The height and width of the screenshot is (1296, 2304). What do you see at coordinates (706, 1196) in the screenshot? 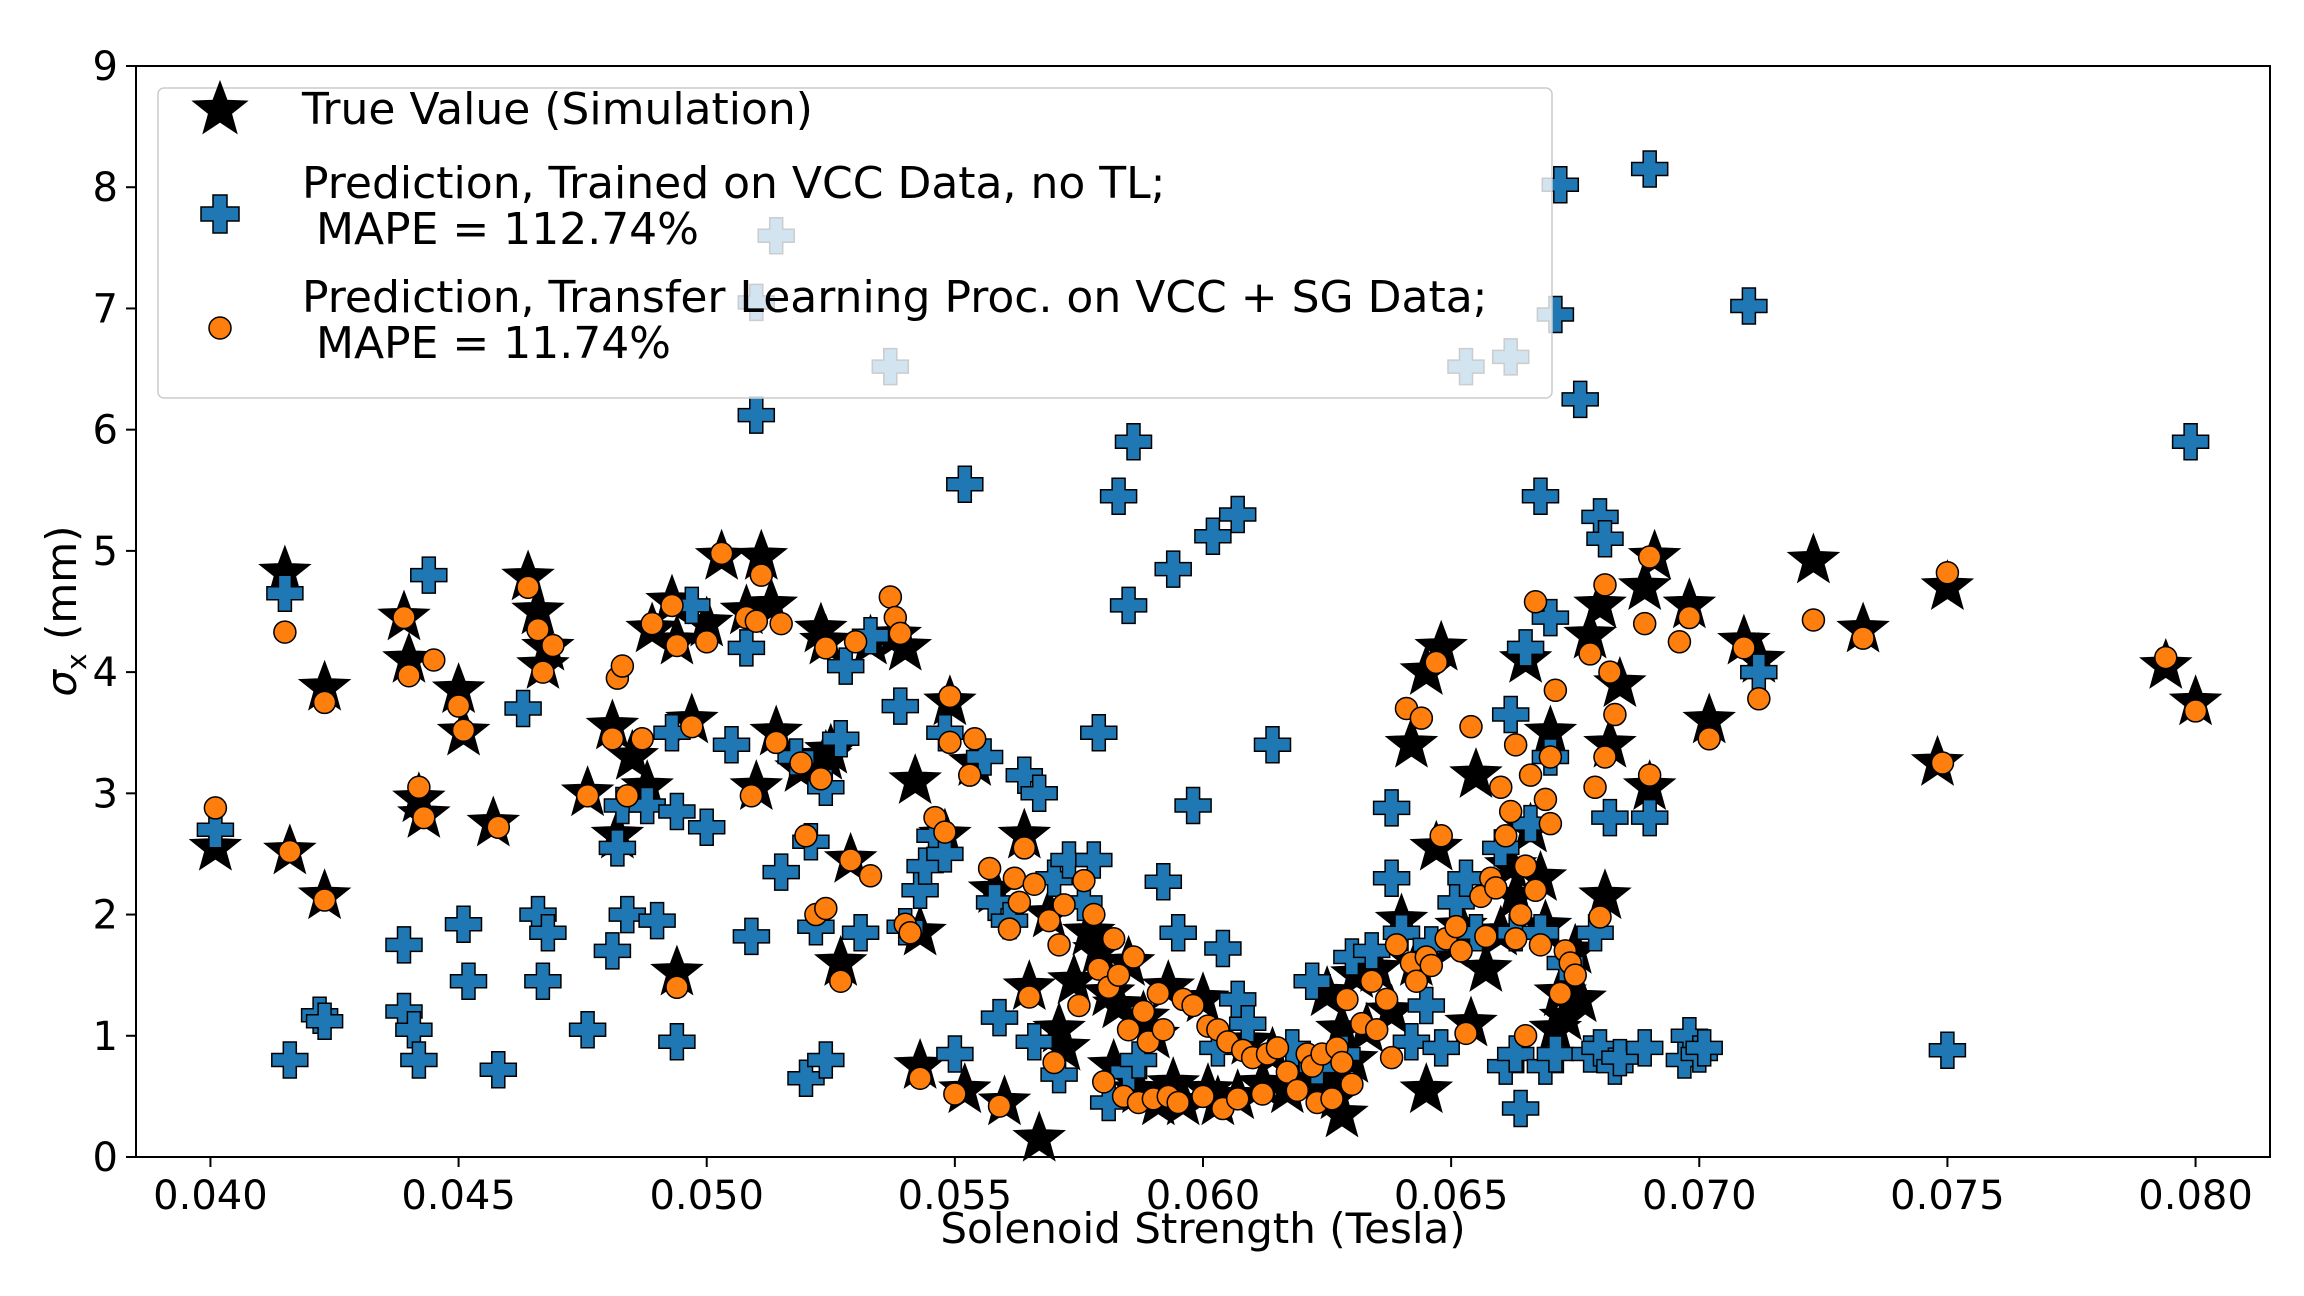
I see `x-tick-label: 0.050` at bounding box center [706, 1196].